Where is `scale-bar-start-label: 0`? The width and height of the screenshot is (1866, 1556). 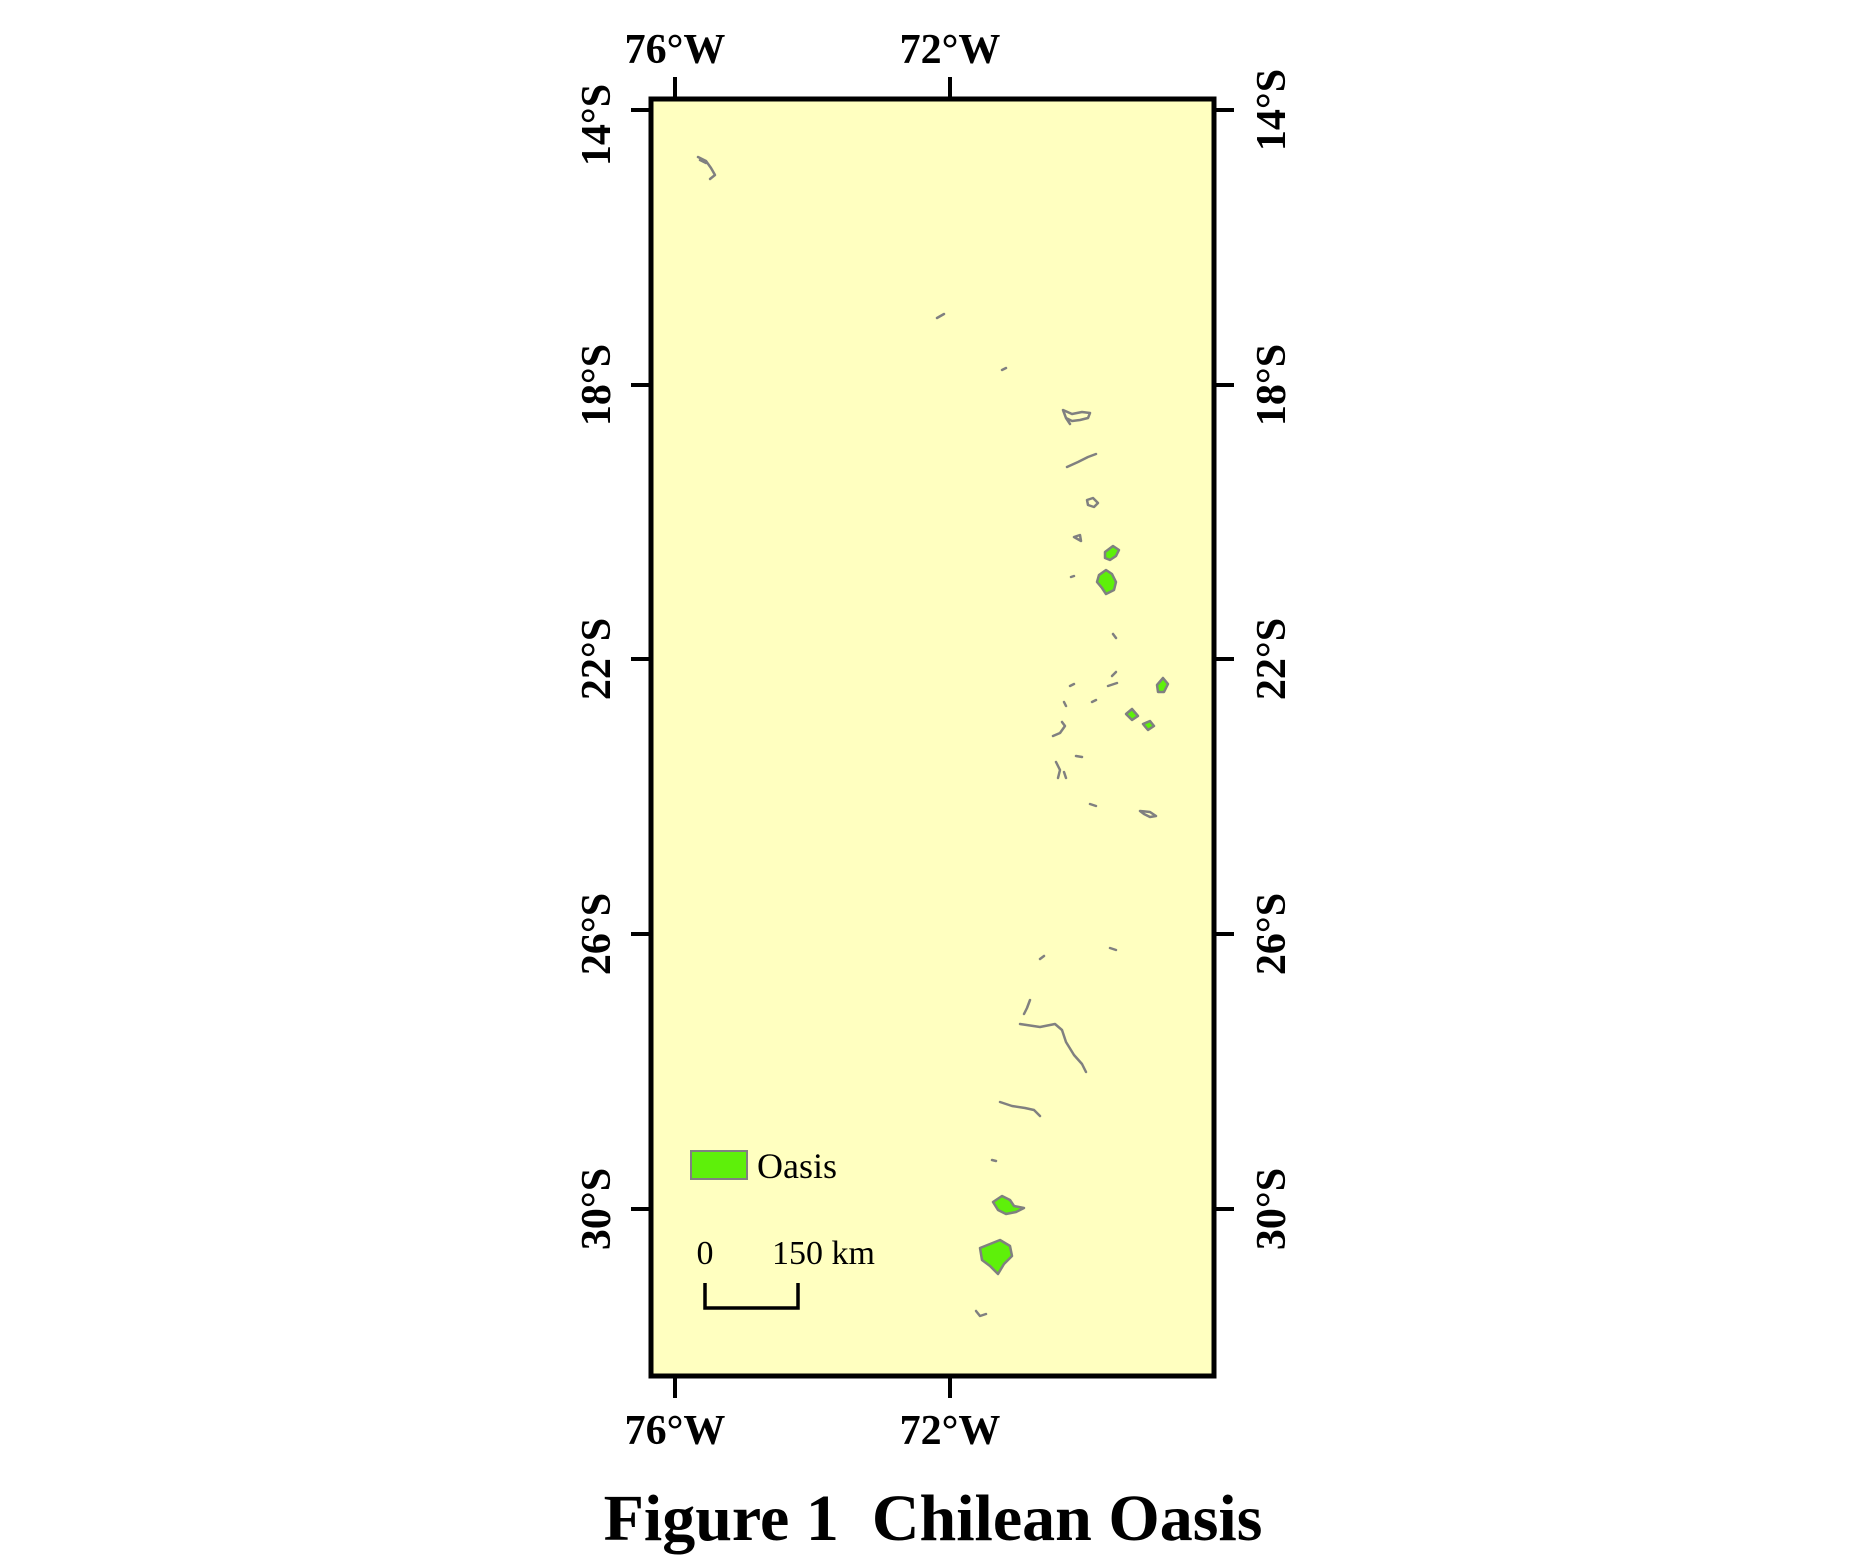
scale-bar-start-label: 0 is located at coordinates (705, 1253).